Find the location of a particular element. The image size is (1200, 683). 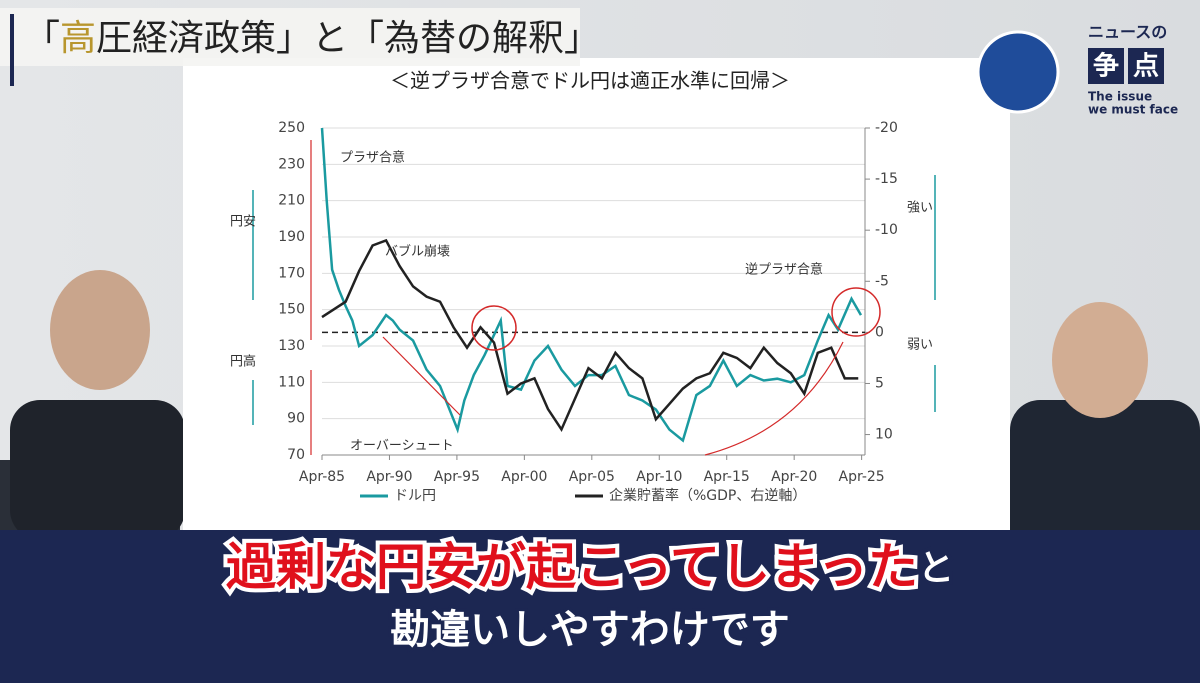

legend-label: ドル円 is located at coordinates (415, 496).